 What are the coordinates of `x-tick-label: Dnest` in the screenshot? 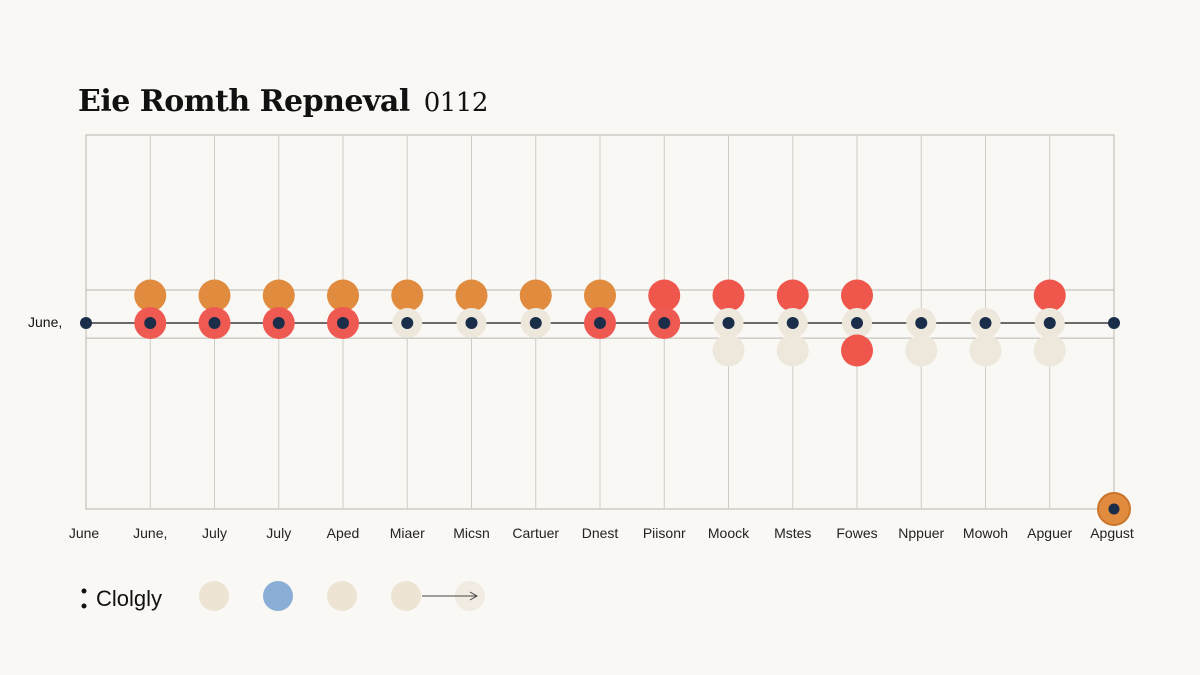 It's located at (600, 533).